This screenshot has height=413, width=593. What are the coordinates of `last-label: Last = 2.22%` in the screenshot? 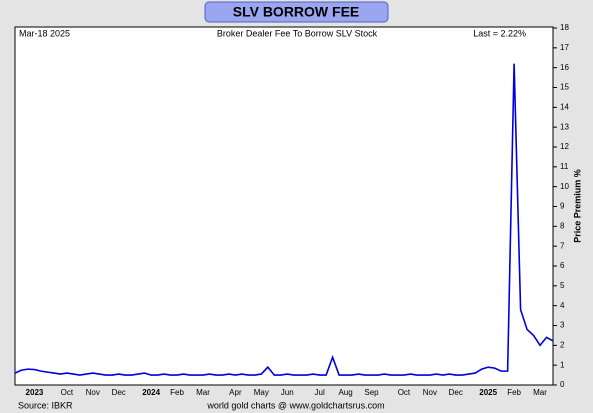 It's located at (499, 33).